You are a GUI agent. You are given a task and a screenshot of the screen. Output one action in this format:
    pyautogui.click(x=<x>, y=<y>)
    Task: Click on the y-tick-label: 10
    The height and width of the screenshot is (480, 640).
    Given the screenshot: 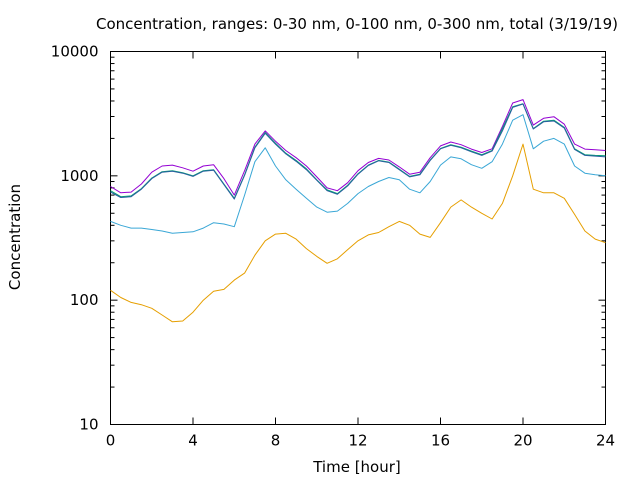 What is the action you would take?
    pyautogui.click(x=88, y=425)
    